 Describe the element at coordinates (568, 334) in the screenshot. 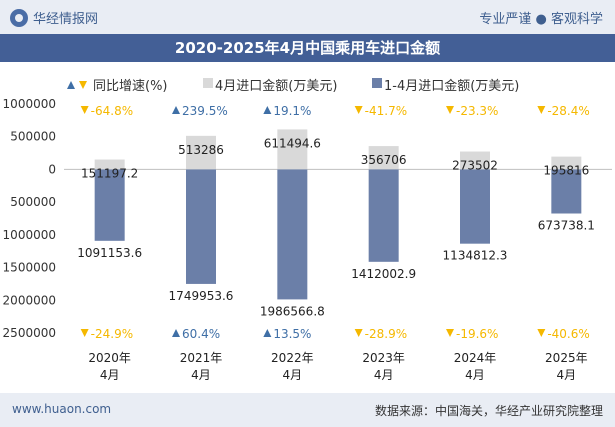

I see `ytd-growth-label: -40.6%` at that location.